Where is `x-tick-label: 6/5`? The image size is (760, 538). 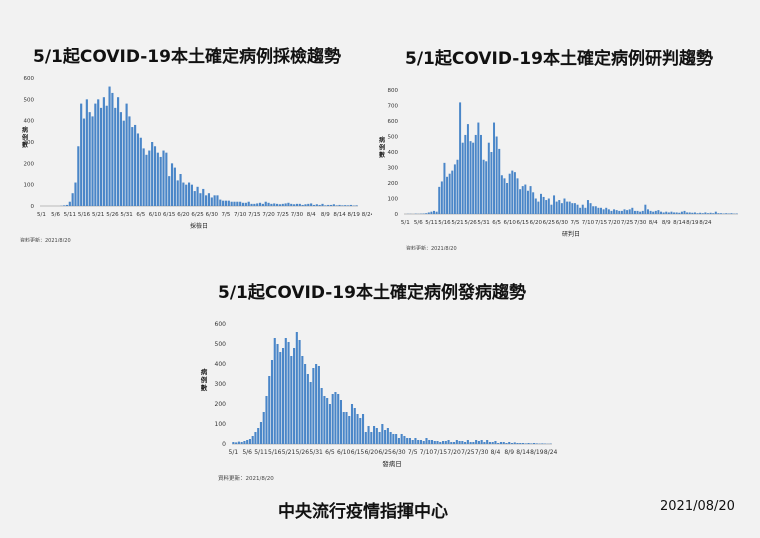
x-tick-label: 6/5 is located at coordinates (496, 223).